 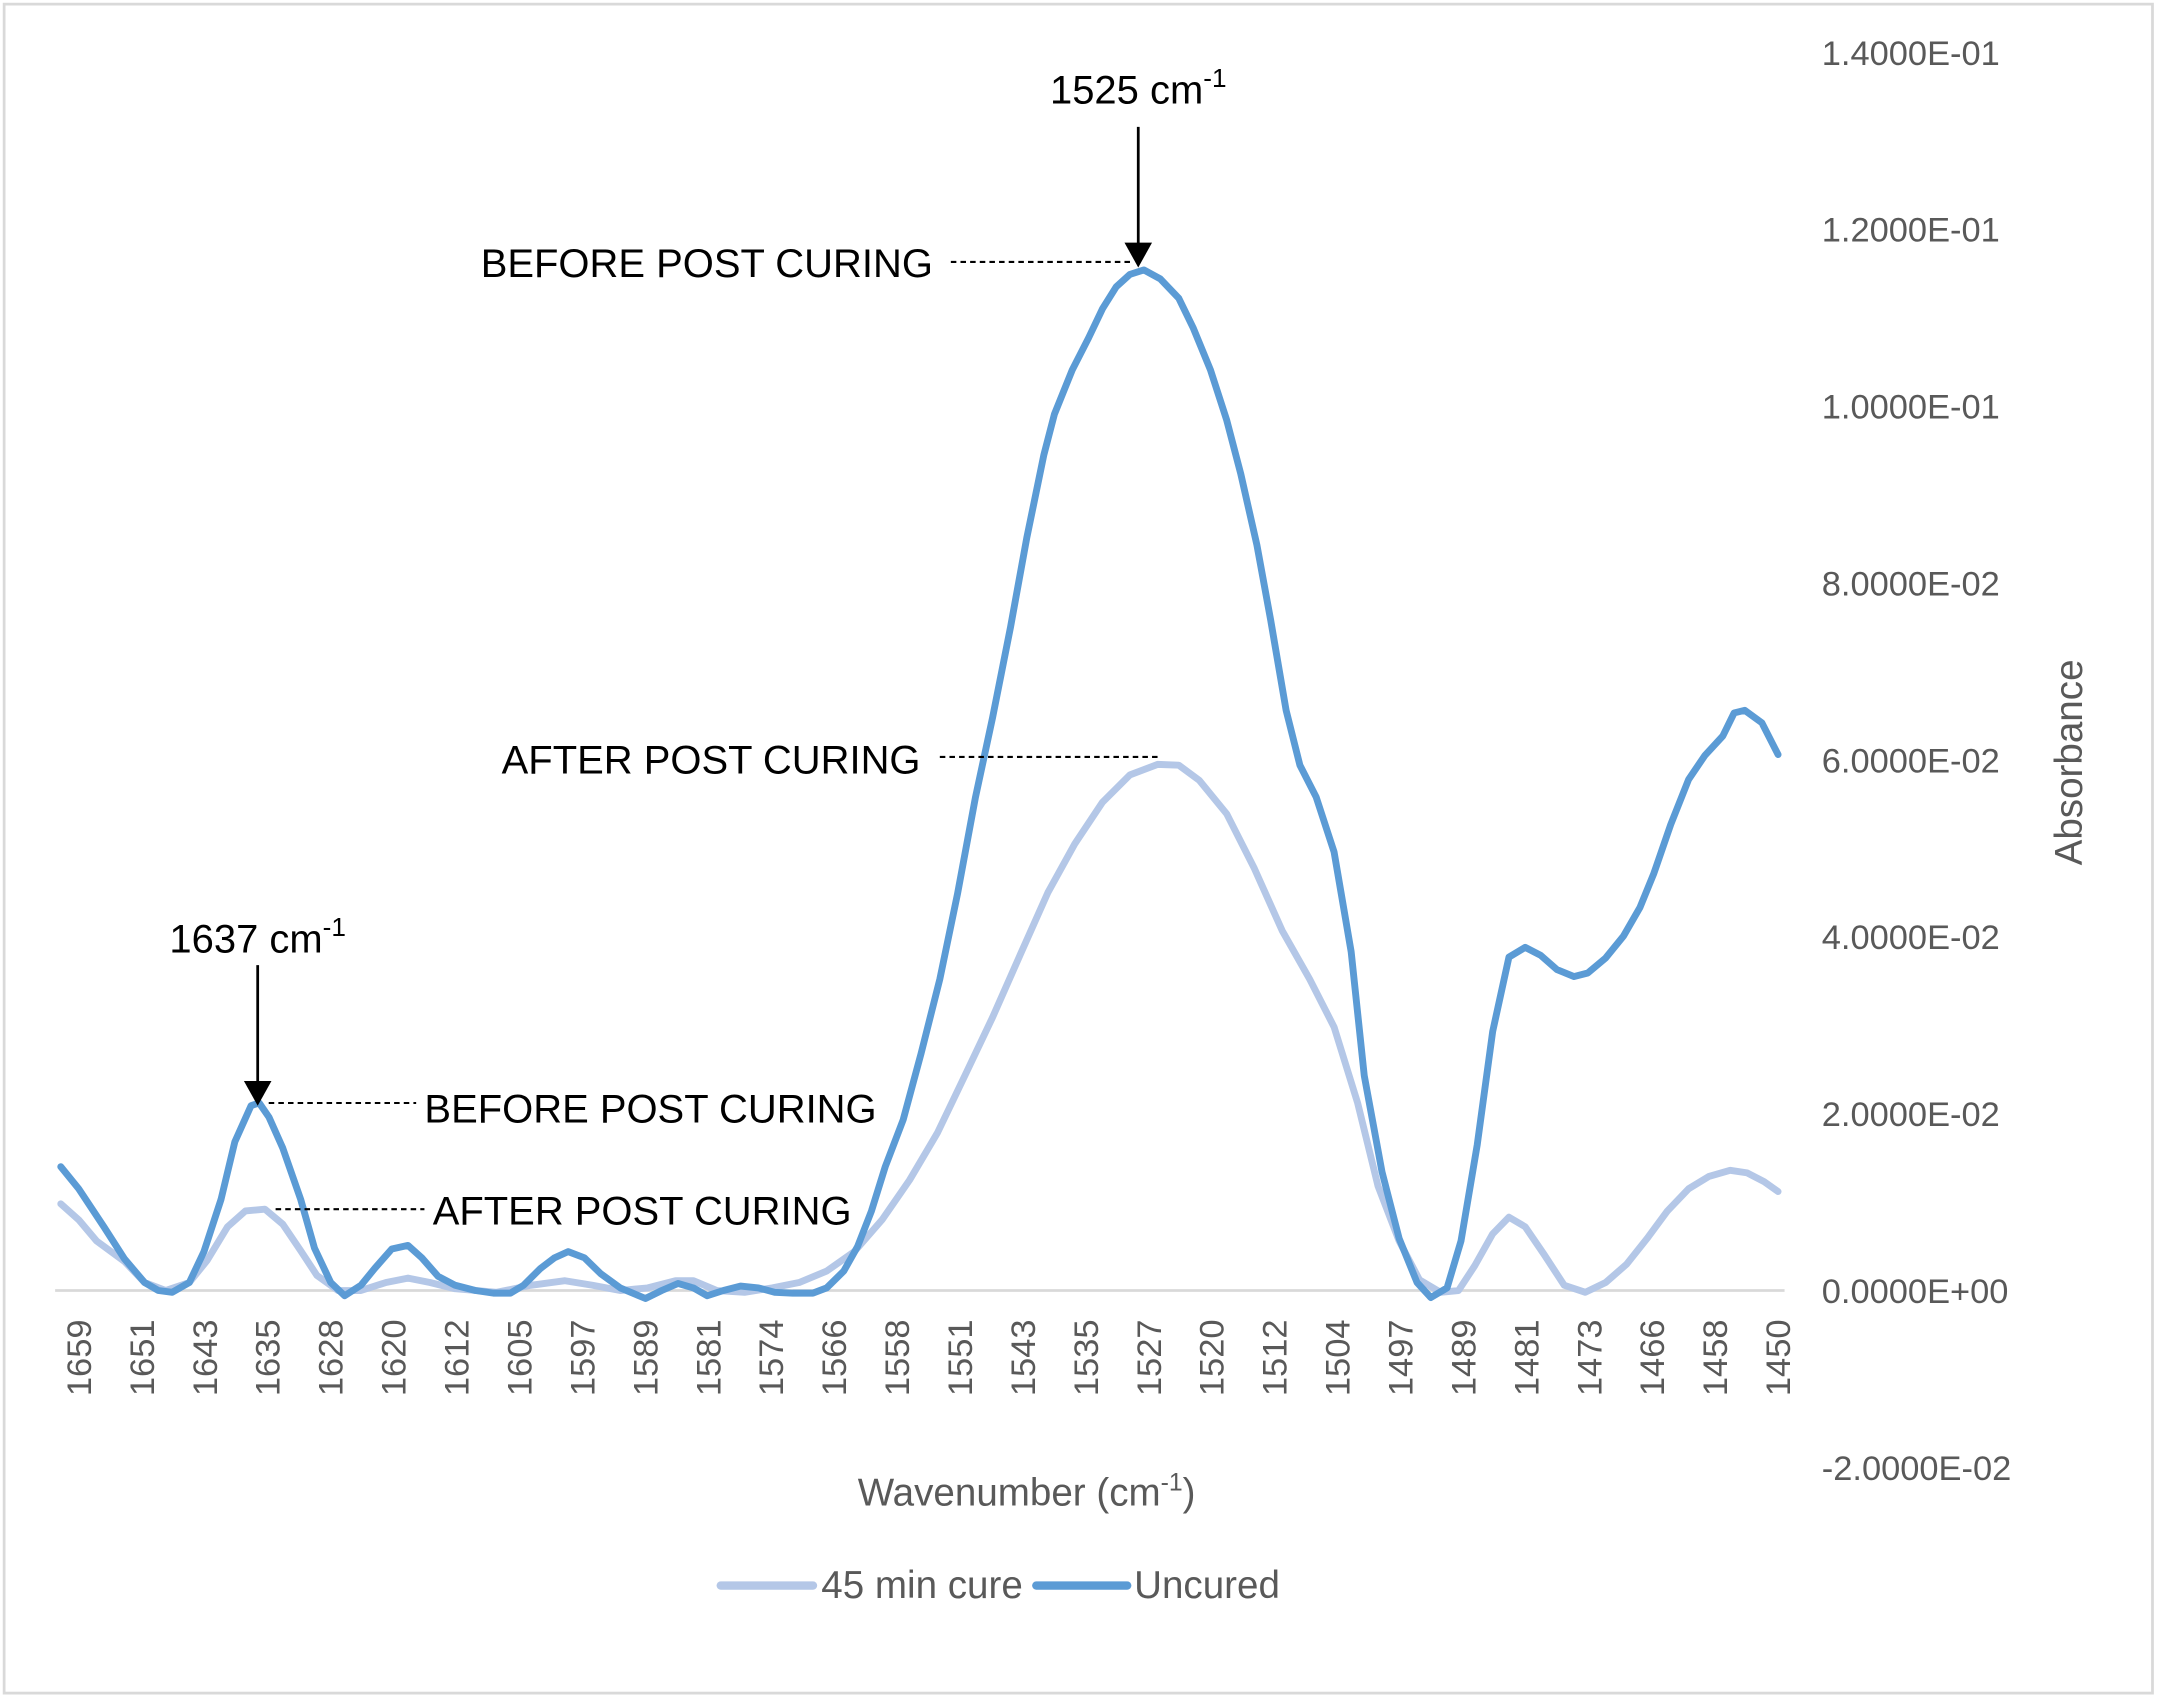 What do you see at coordinates (1138, 255) in the screenshot?
I see `arrowhead-1525-icon` at bounding box center [1138, 255].